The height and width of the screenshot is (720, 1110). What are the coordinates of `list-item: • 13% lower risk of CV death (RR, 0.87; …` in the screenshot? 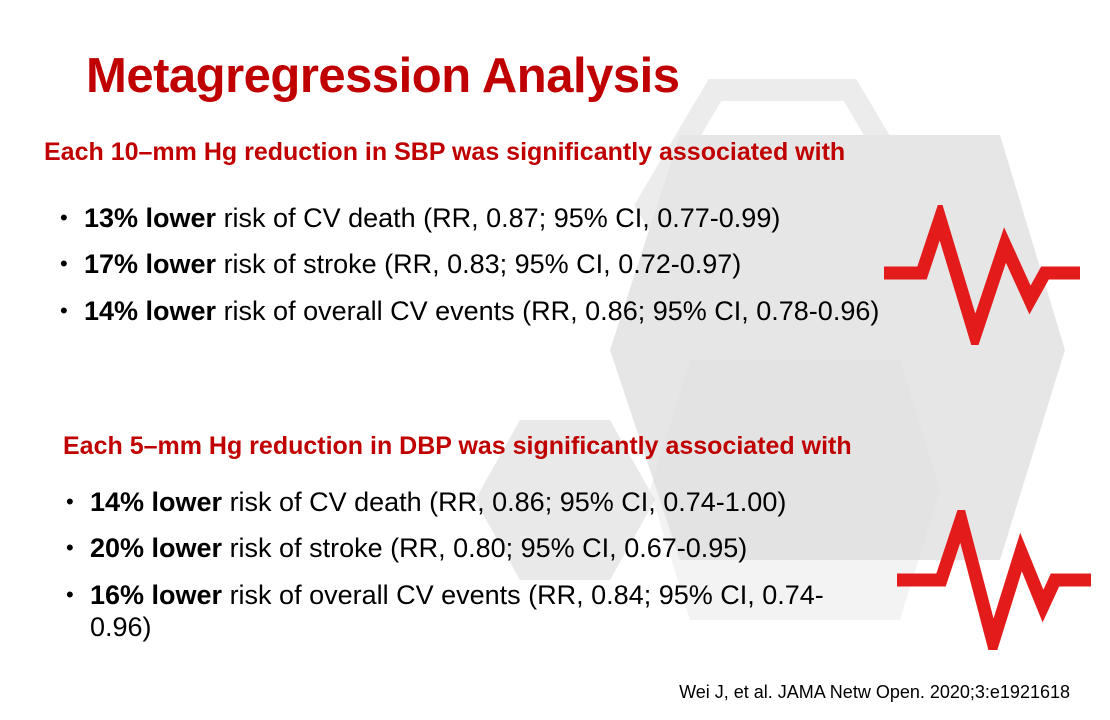 It's located at (495, 218).